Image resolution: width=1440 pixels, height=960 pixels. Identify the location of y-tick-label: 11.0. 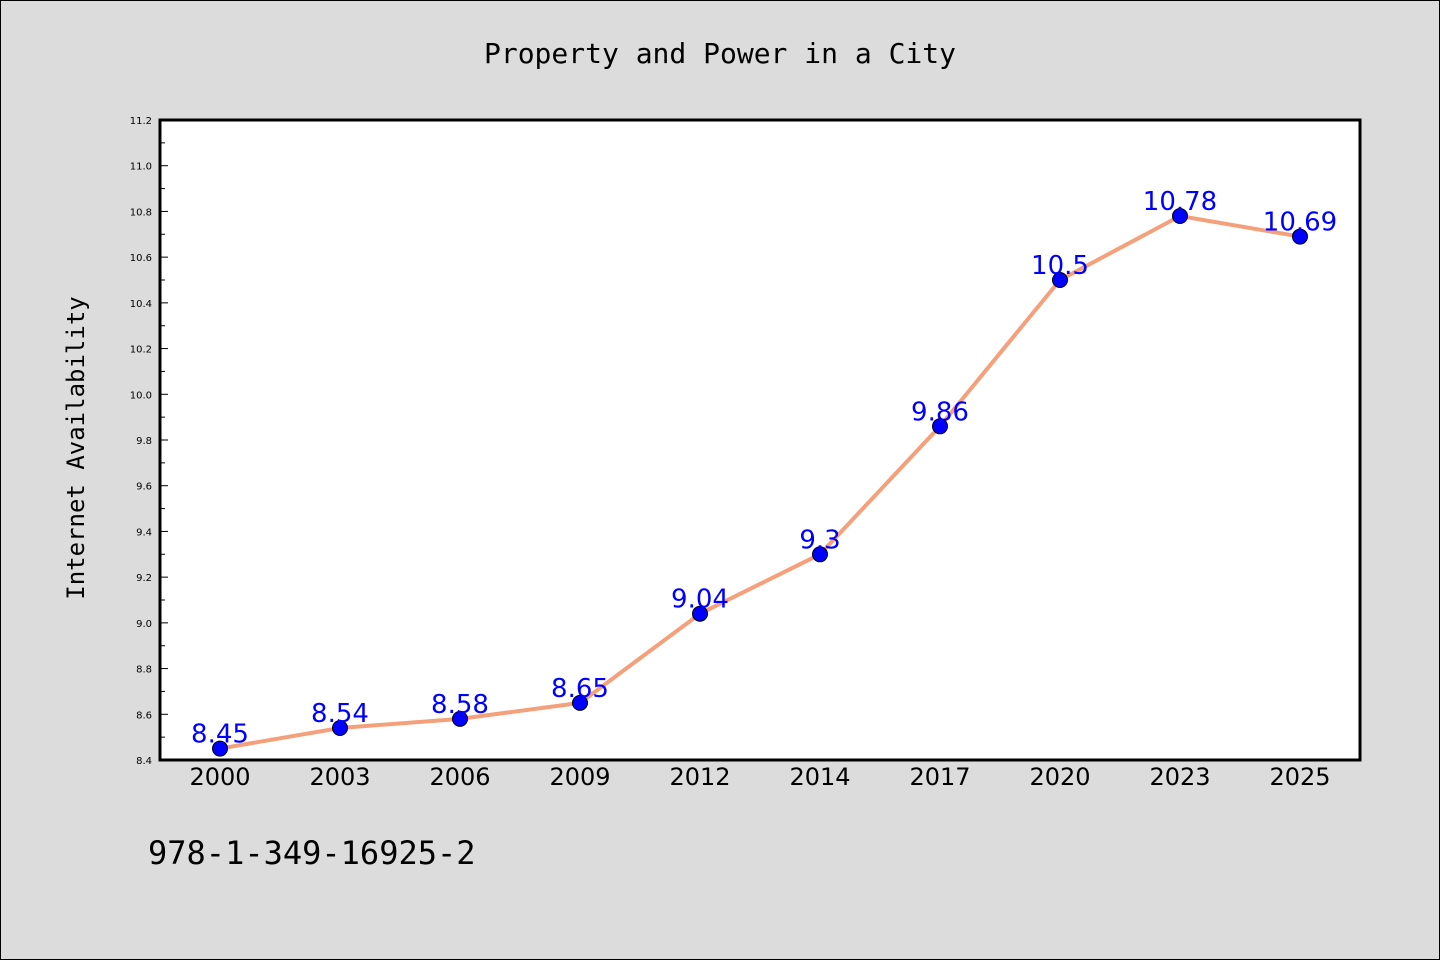
(141, 167).